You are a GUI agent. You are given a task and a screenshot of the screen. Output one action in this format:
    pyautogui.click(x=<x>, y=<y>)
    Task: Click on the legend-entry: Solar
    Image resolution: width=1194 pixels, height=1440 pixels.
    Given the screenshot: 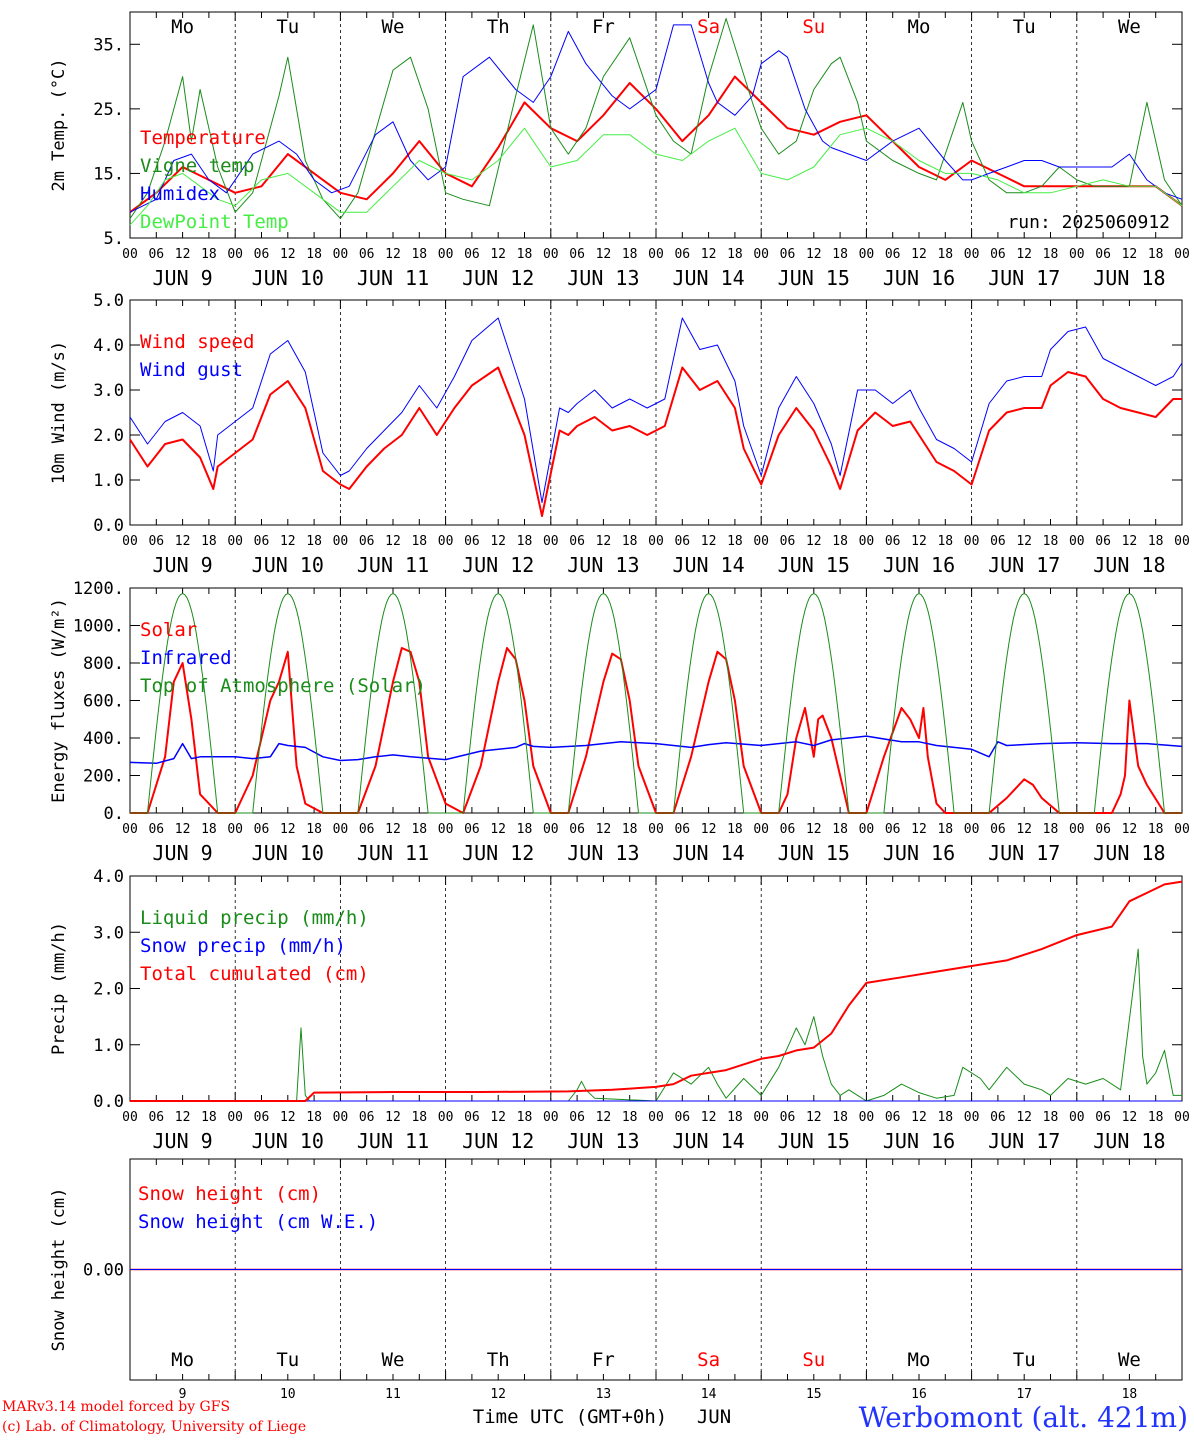 What is the action you would take?
    pyautogui.click(x=168, y=630)
    